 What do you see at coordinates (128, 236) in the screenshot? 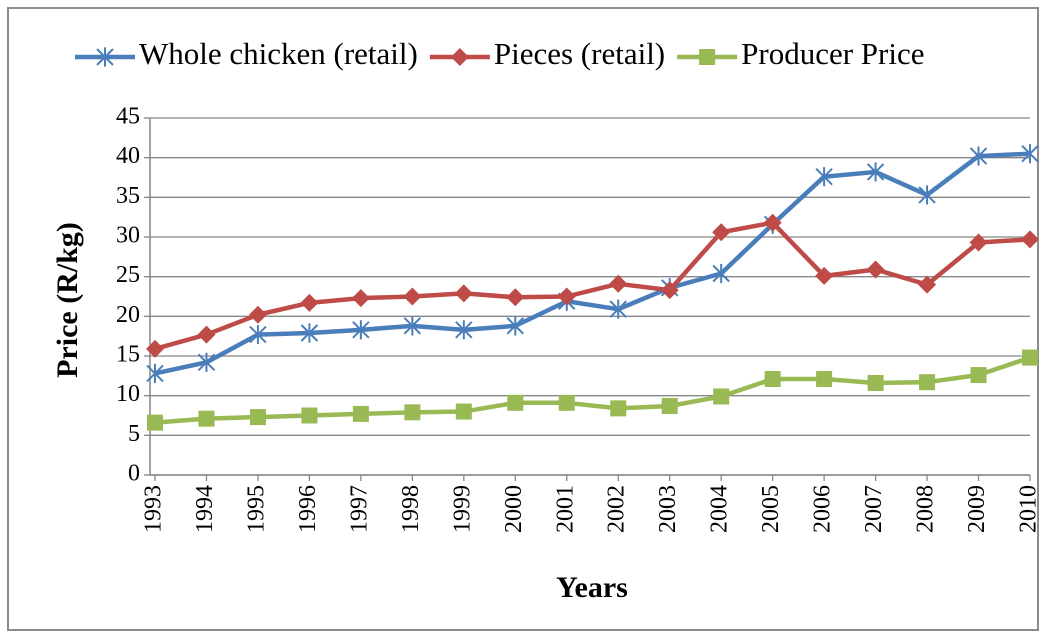
I see `y-tick-label: 30` at bounding box center [128, 236].